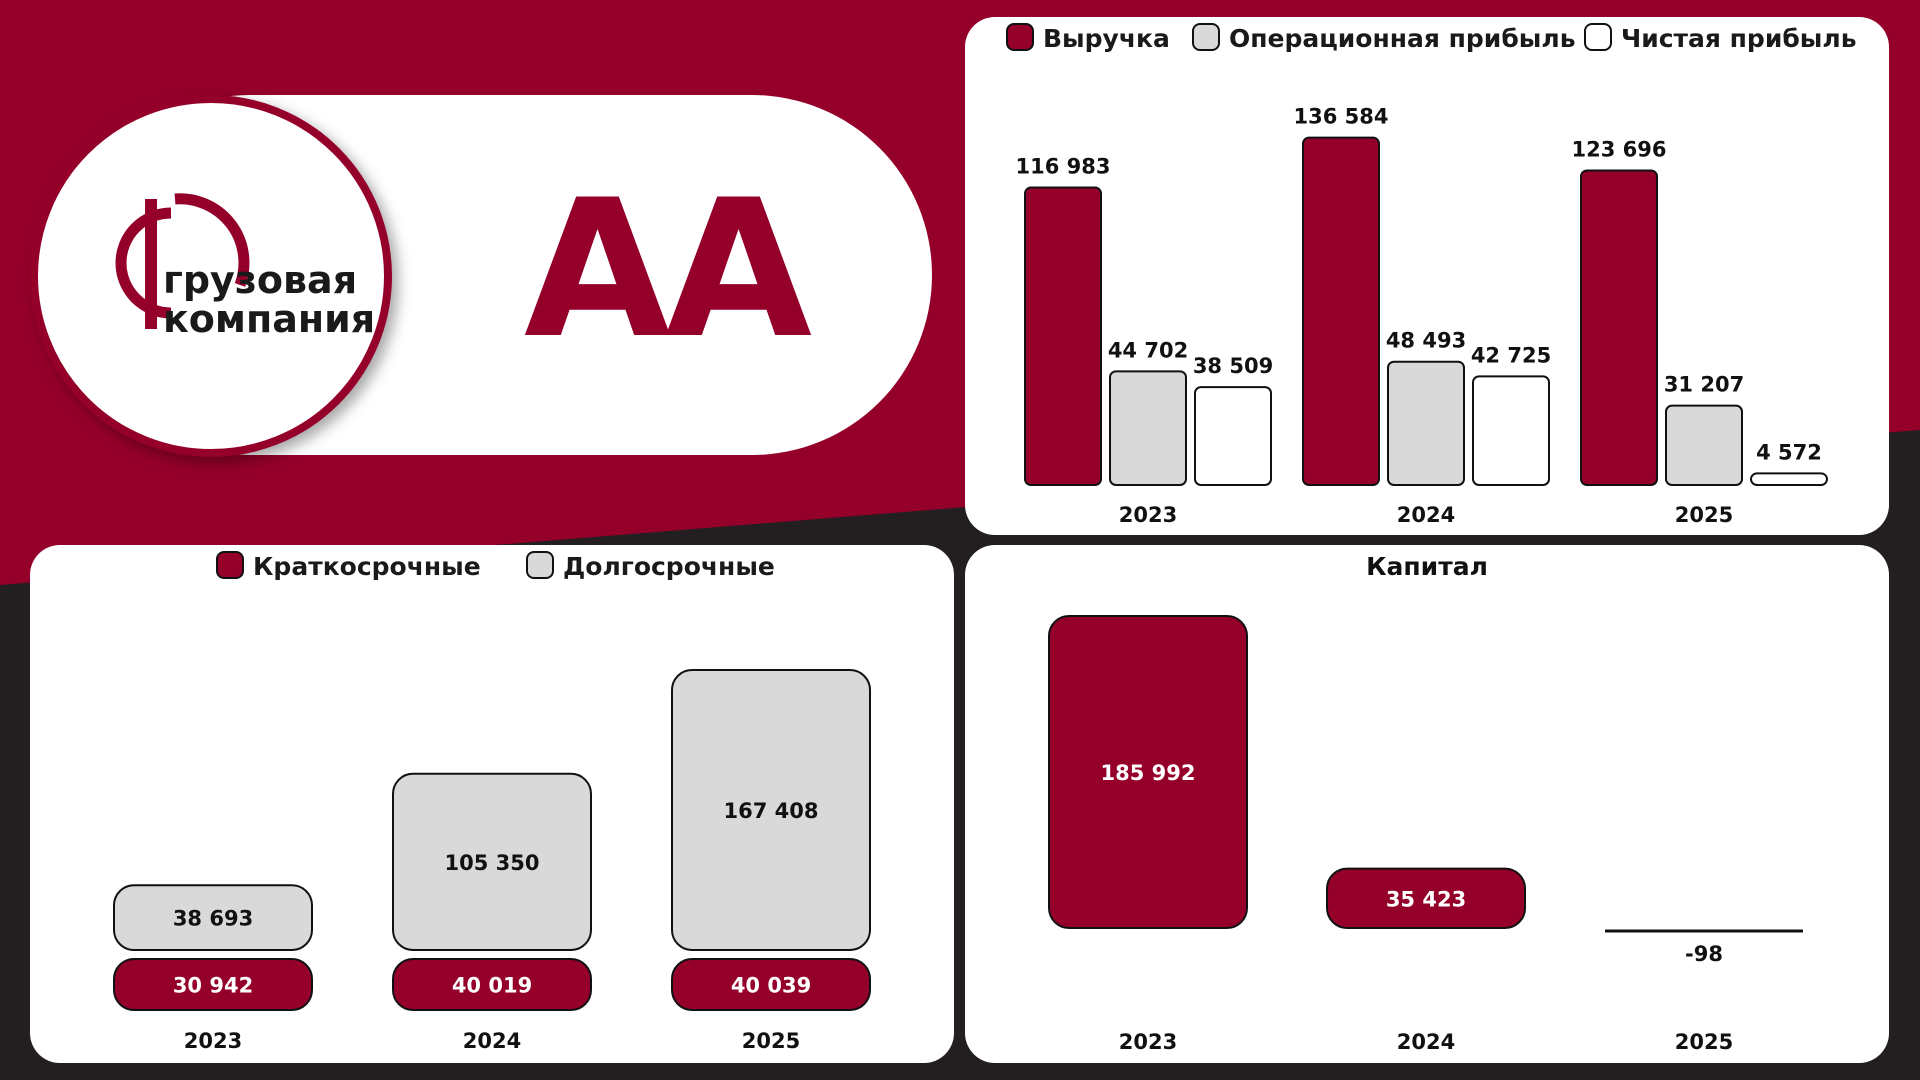  I want to click on data-label-long-2023: 38 693, so click(213, 919).